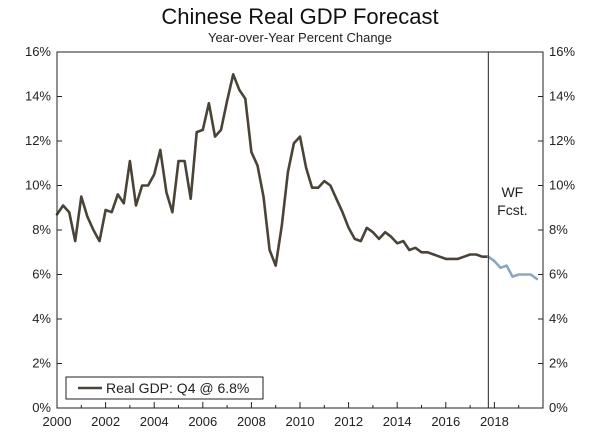  I want to click on y-tick-label-right: 8%, so click(558, 229).